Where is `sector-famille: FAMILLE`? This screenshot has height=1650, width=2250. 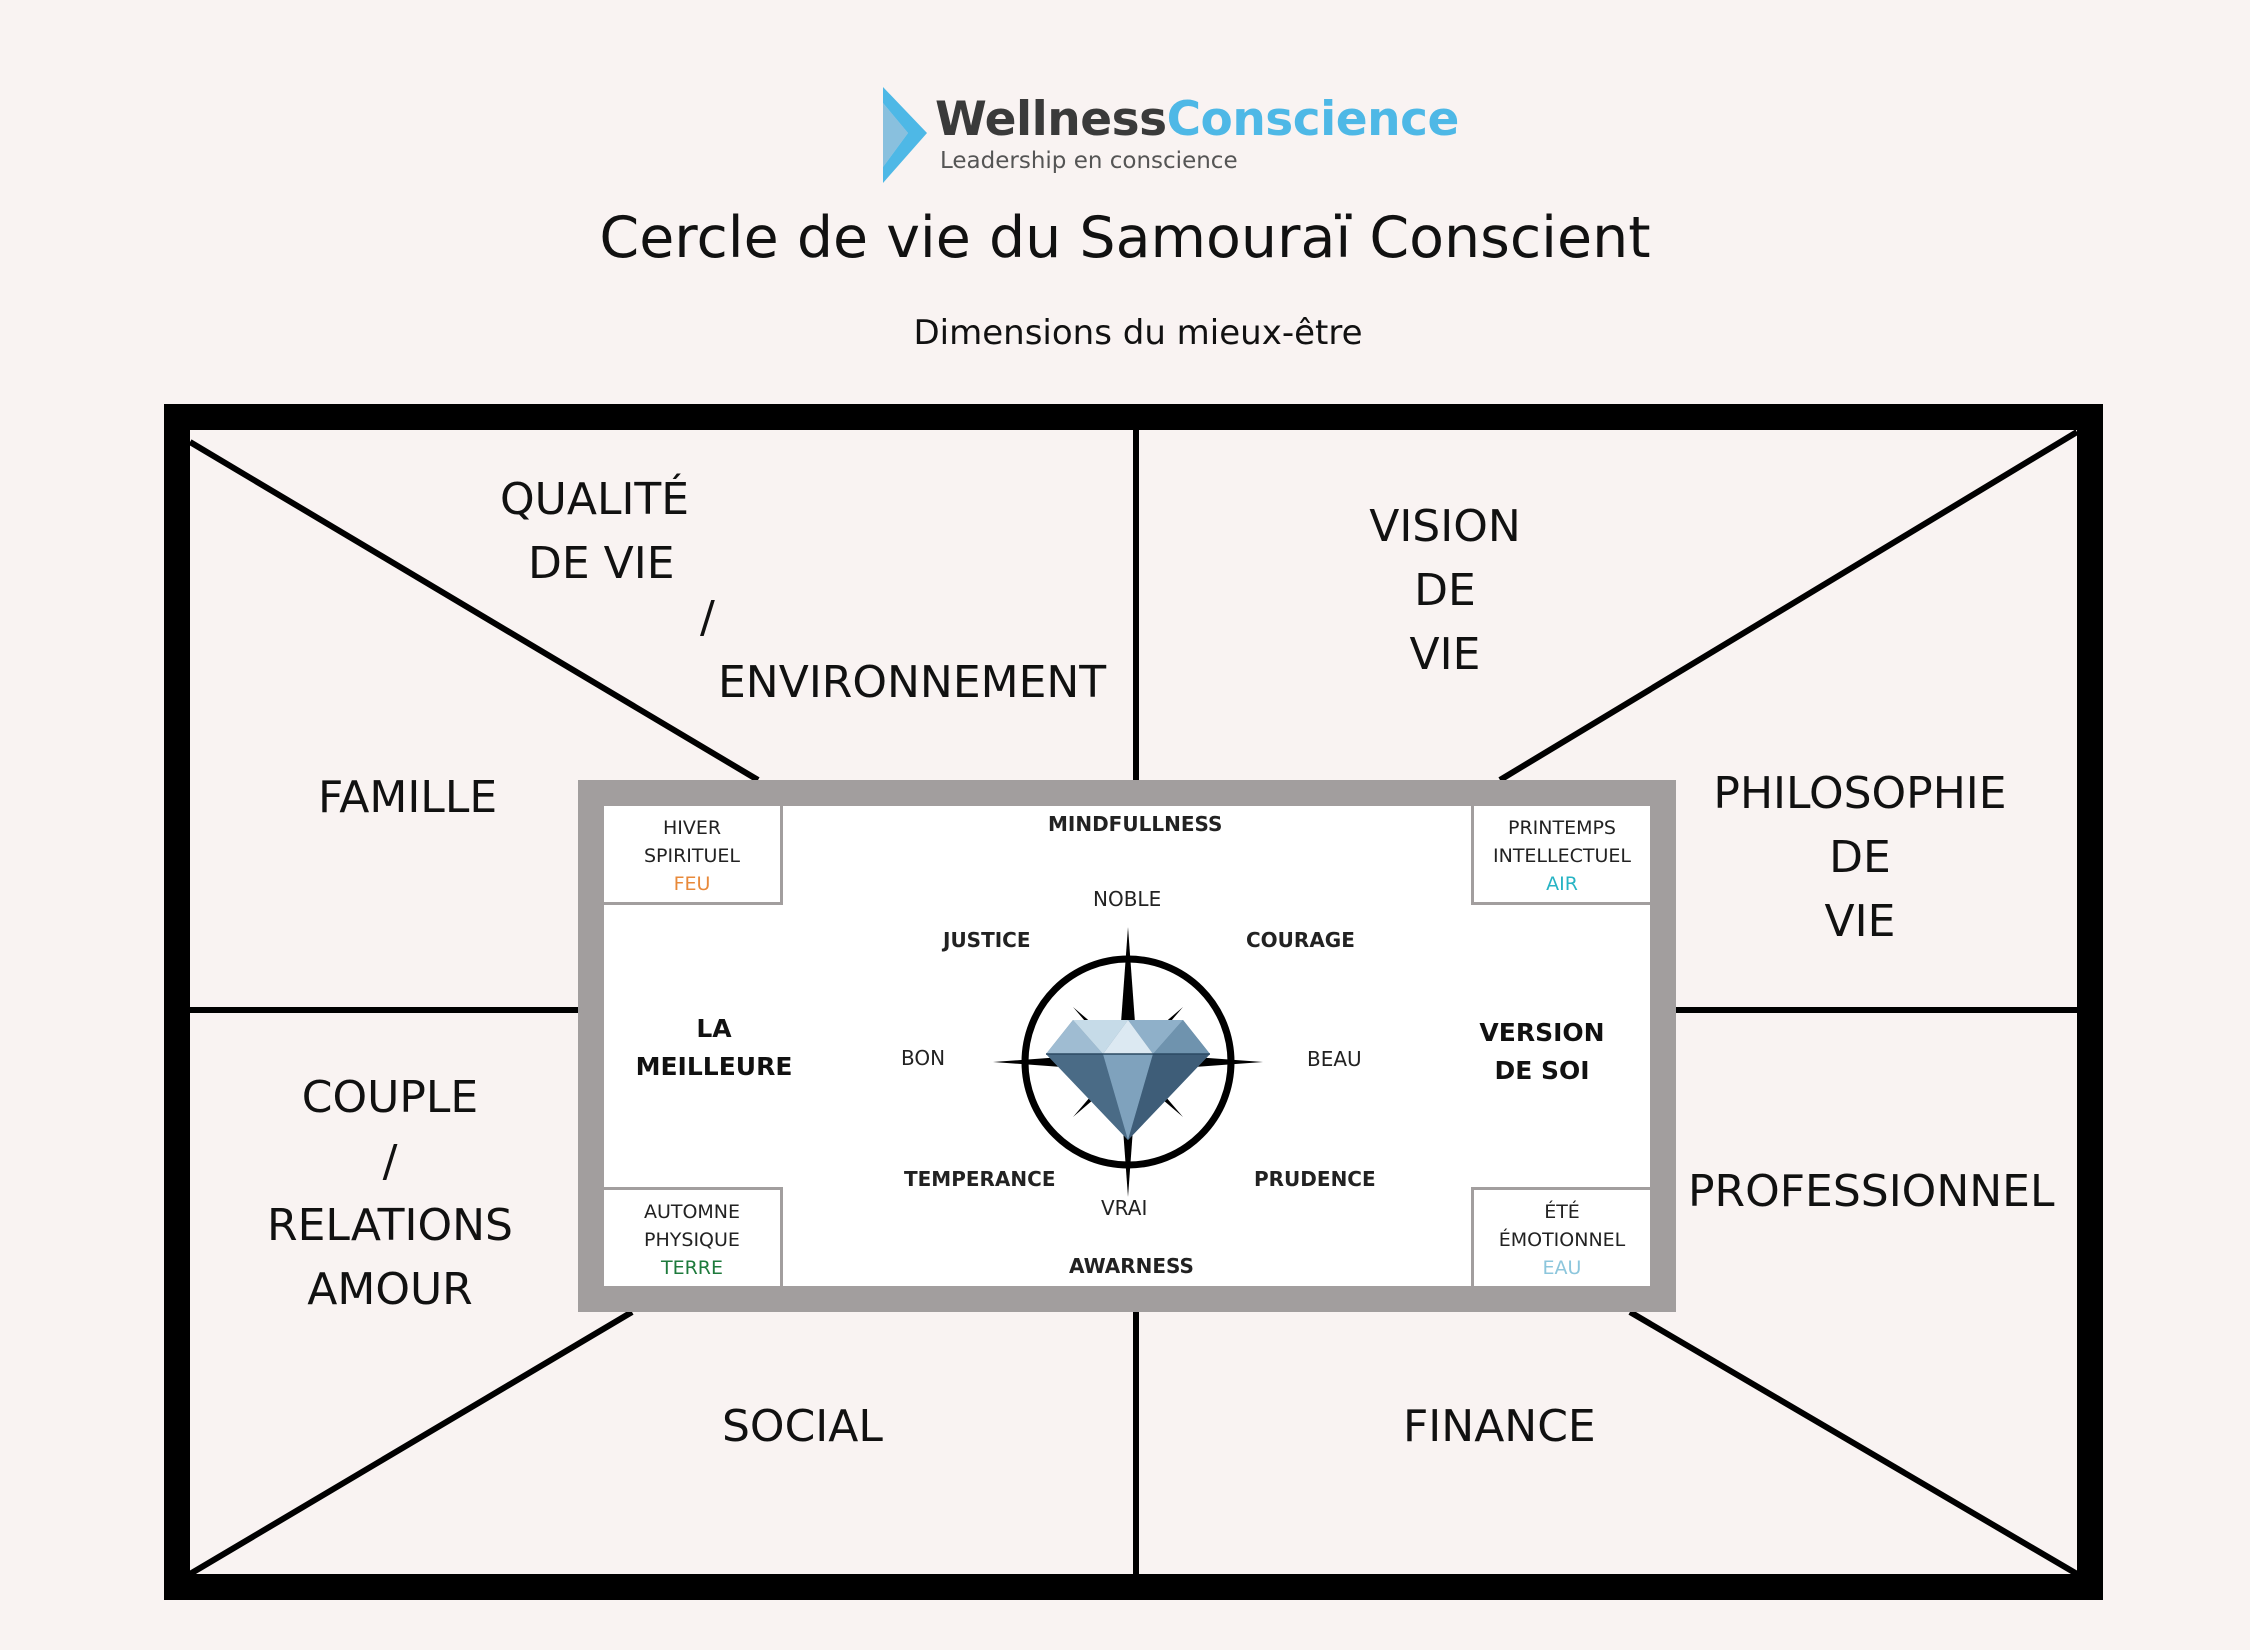 sector-famille: FAMILLE is located at coordinates (408, 797).